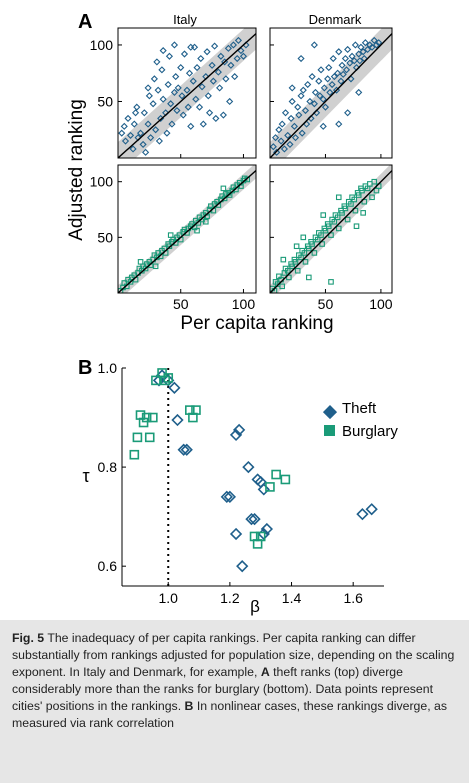 This screenshot has height=783, width=469. I want to click on legend-swatch-burglary, so click(329, 430).